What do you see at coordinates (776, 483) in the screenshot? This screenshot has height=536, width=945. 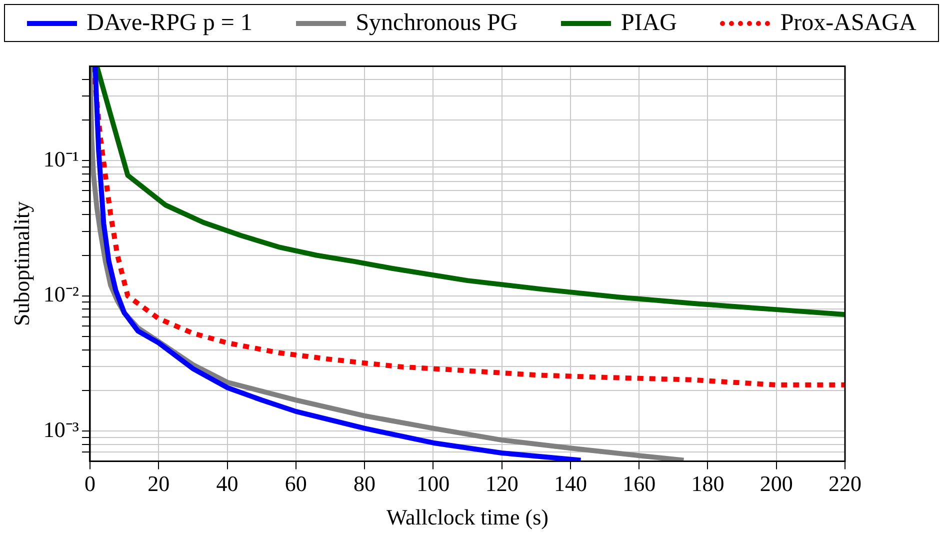 I see `x-tick-label: 200` at bounding box center [776, 483].